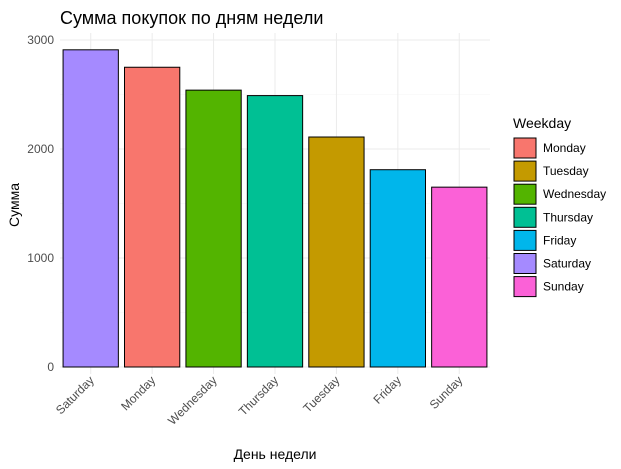  Describe the element at coordinates (40, 149) in the screenshot. I see `y-tick-label: 2000` at that location.